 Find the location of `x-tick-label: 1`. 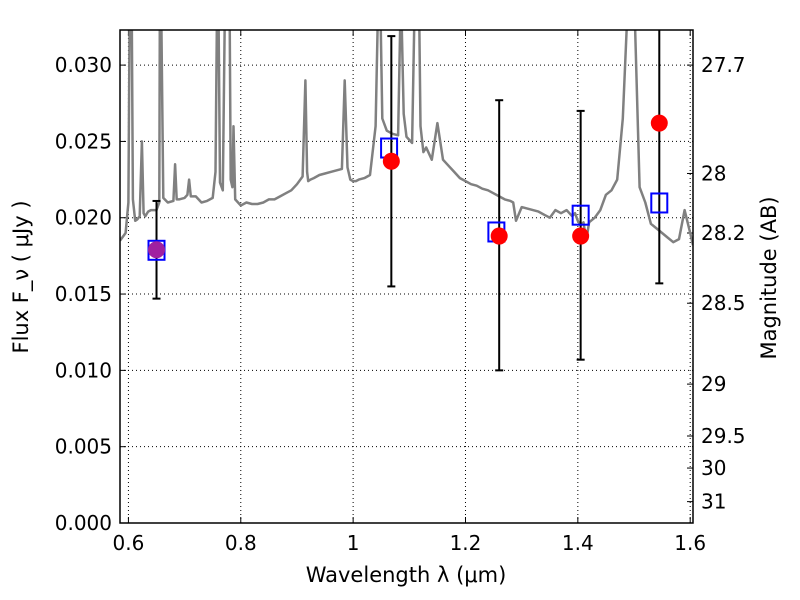

x-tick-label: 1 is located at coordinates (353, 543).